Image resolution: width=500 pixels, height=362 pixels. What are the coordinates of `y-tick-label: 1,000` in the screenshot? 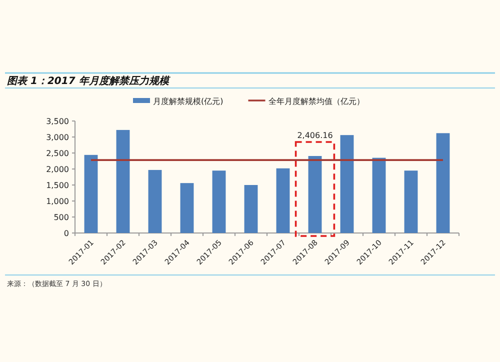 It's located at (57, 201).